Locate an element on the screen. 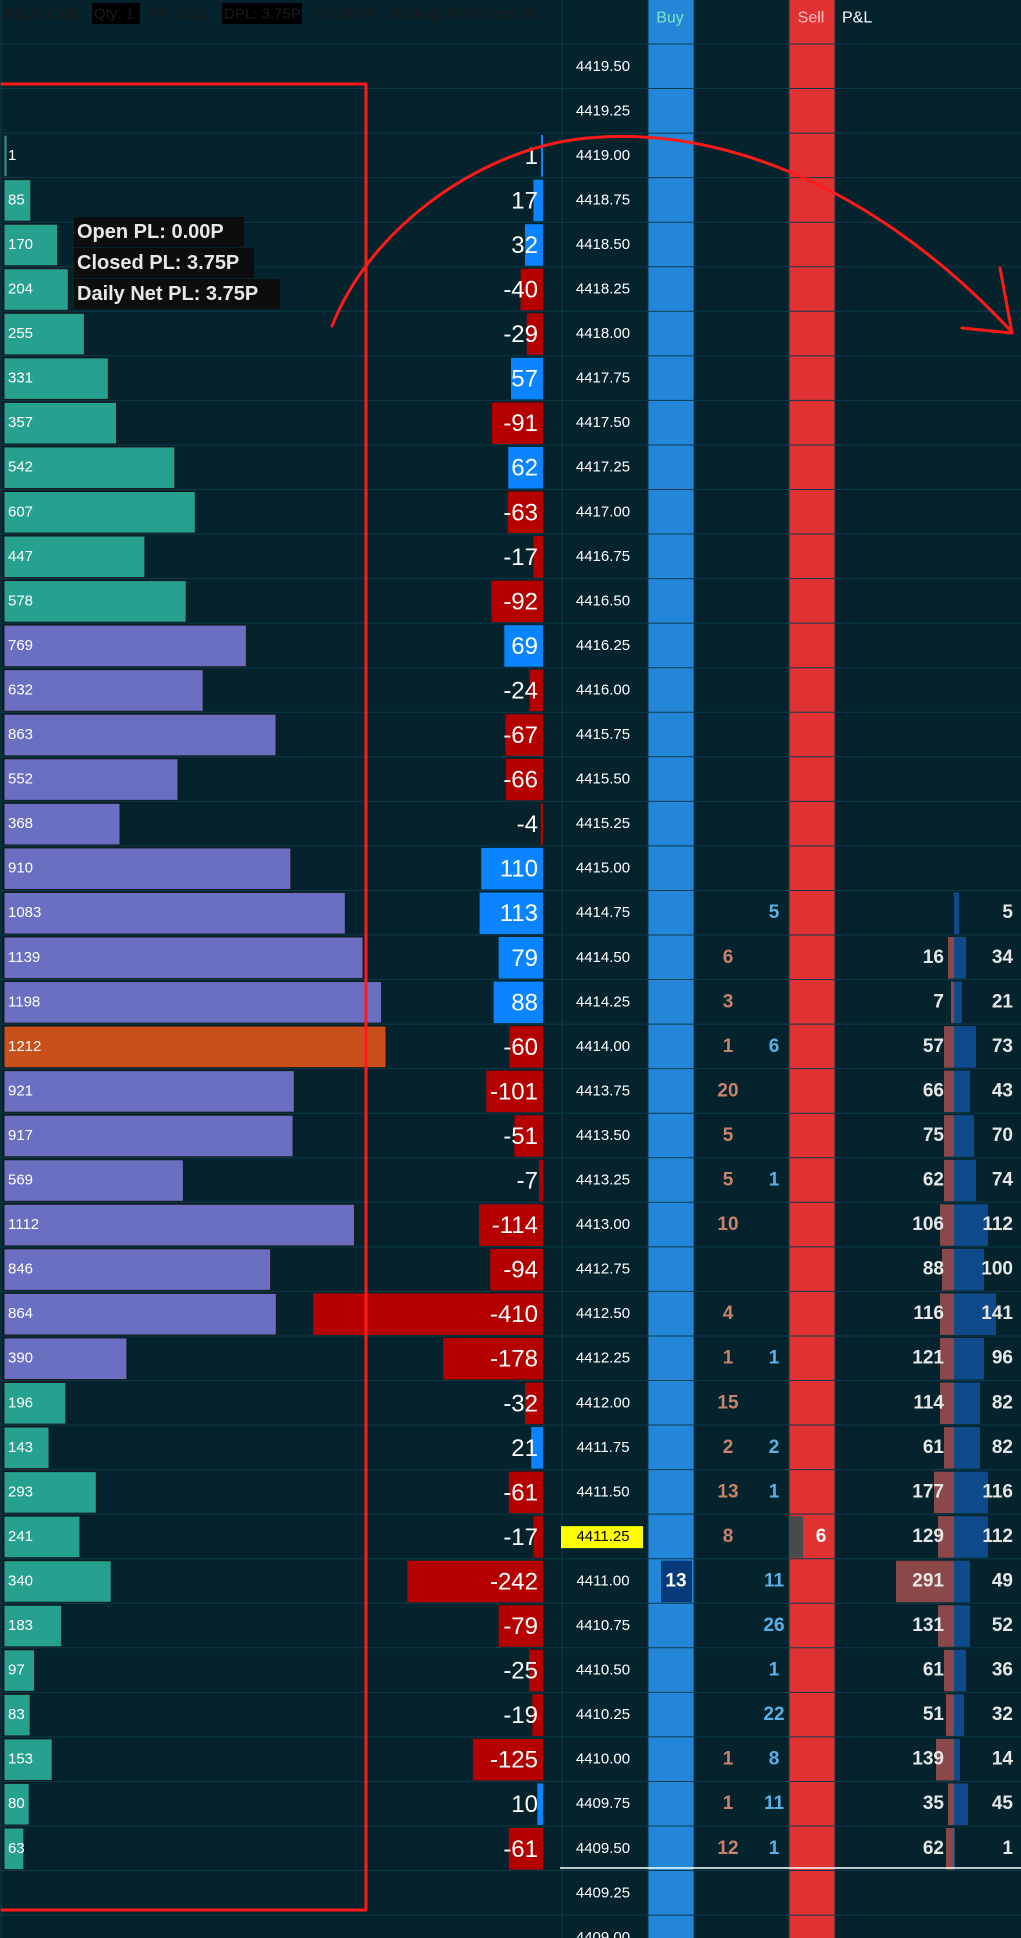  sell-column is located at coordinates (812, 969).